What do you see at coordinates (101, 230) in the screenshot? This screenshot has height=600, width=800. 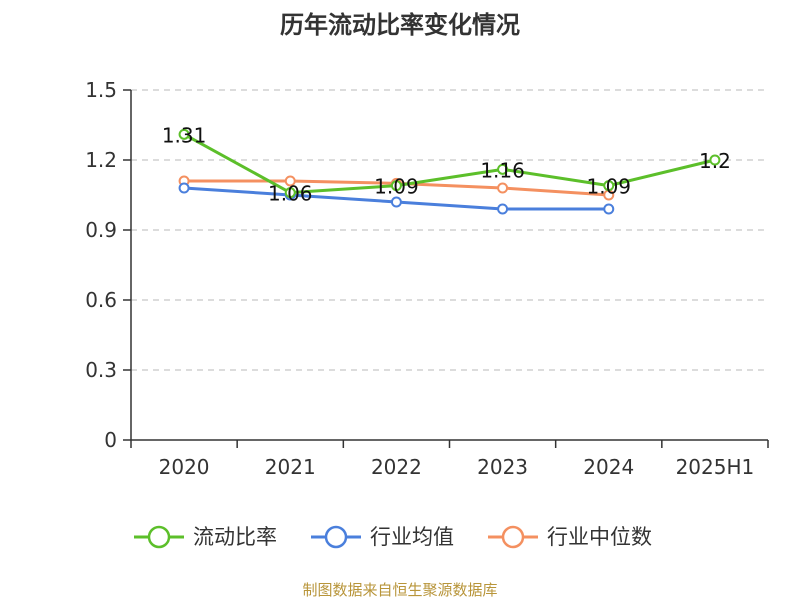 I see `y-tick-label: 0.9` at bounding box center [101, 230].